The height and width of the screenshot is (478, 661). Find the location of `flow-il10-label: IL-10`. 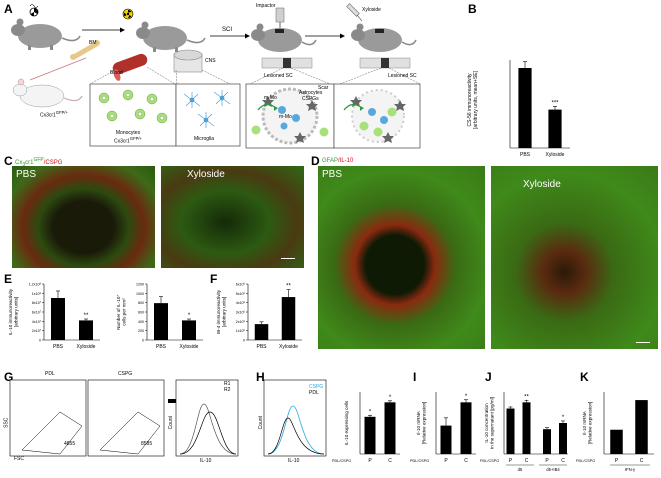

flow-il10-label: IL-10 is located at coordinates (206, 461).